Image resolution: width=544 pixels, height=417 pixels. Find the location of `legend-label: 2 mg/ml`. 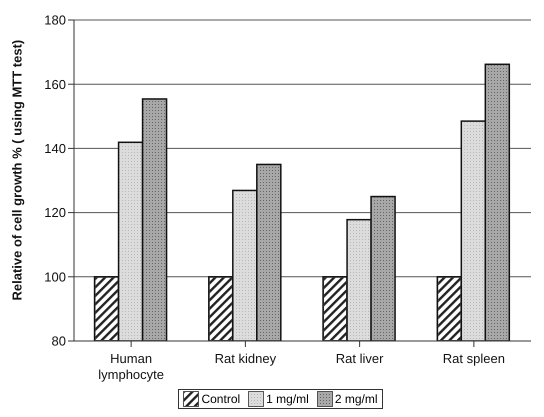

legend-label: 2 mg/ml is located at coordinates (356, 399).